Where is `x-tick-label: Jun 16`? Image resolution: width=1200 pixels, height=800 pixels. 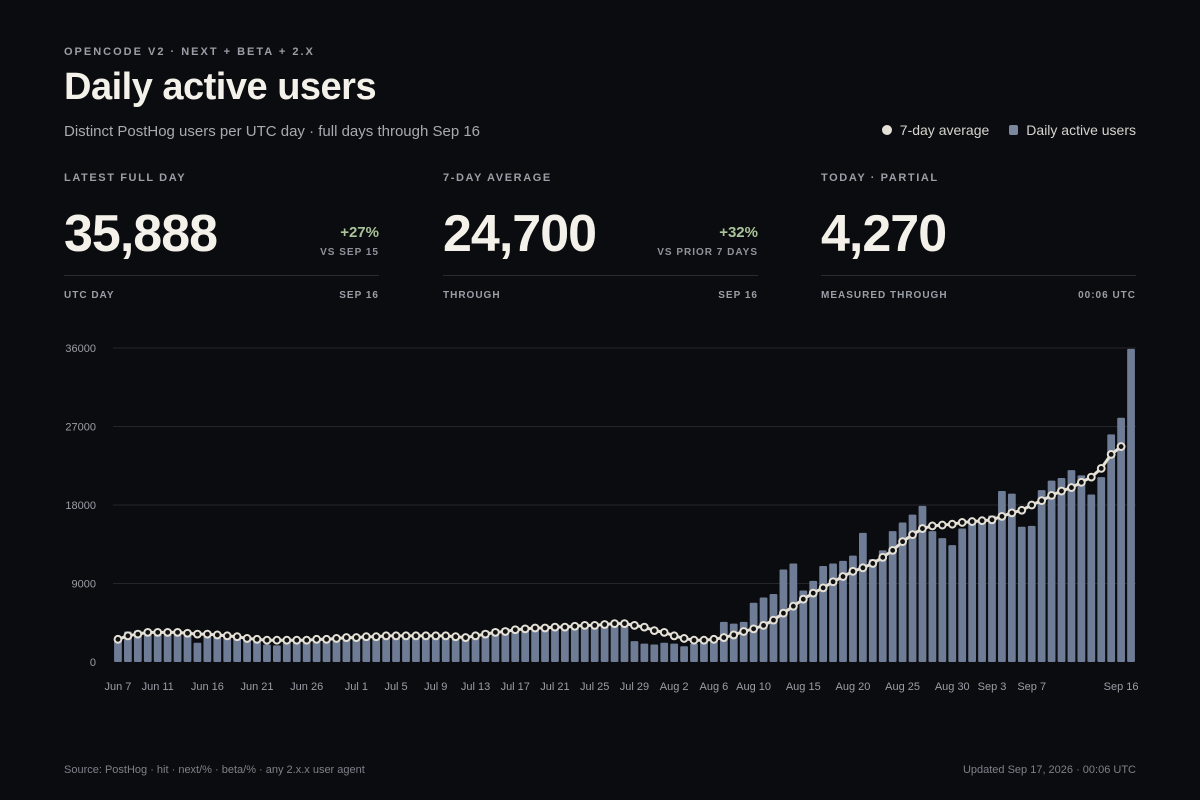 x-tick-label: Jun 16 is located at coordinates (207, 687).